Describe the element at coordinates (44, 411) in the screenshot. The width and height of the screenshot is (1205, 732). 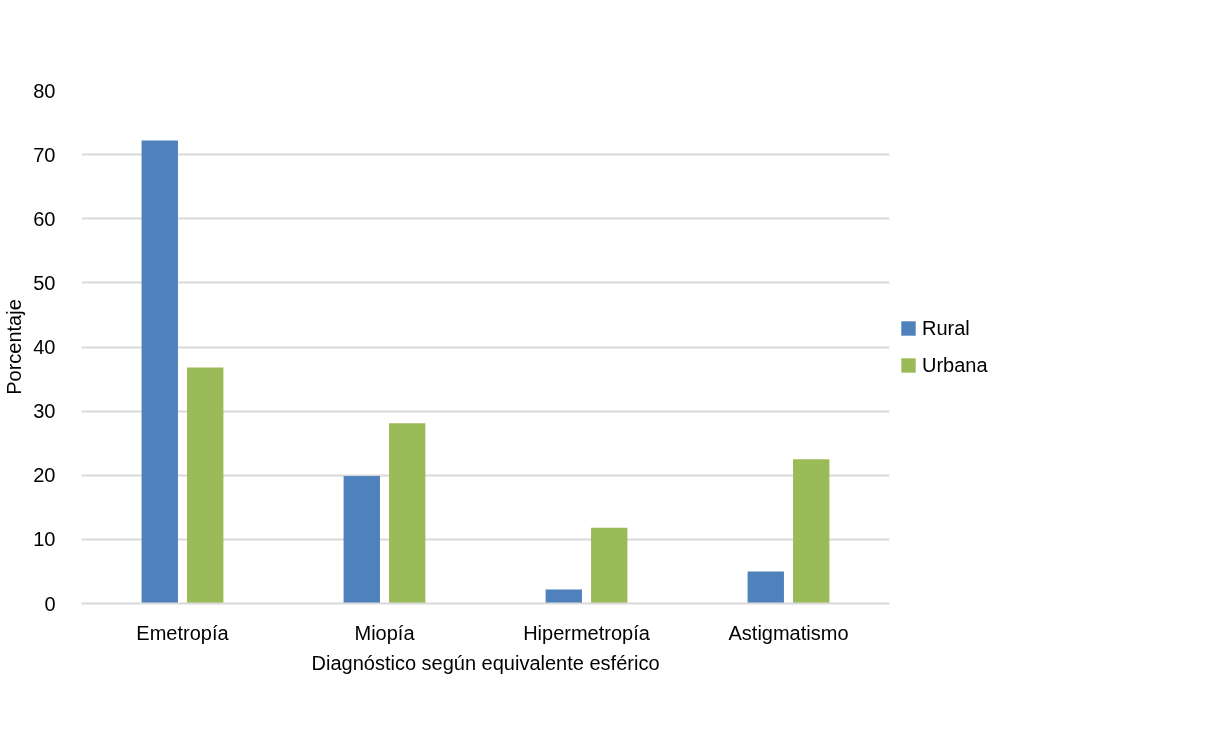
I see `y-tick-label: 30` at that location.